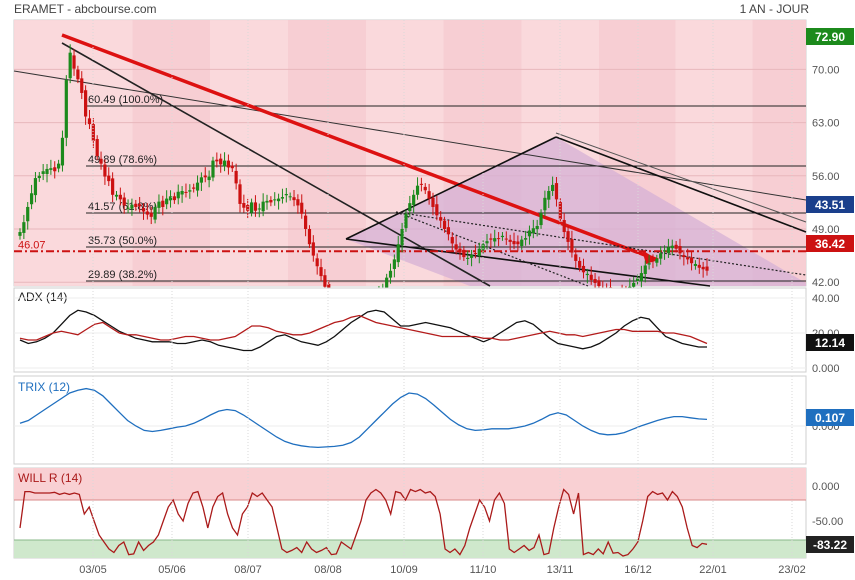  Describe the element at coordinates (774, 9) in the screenshot. I see `chart-period: 1 AN - JOUR` at that location.